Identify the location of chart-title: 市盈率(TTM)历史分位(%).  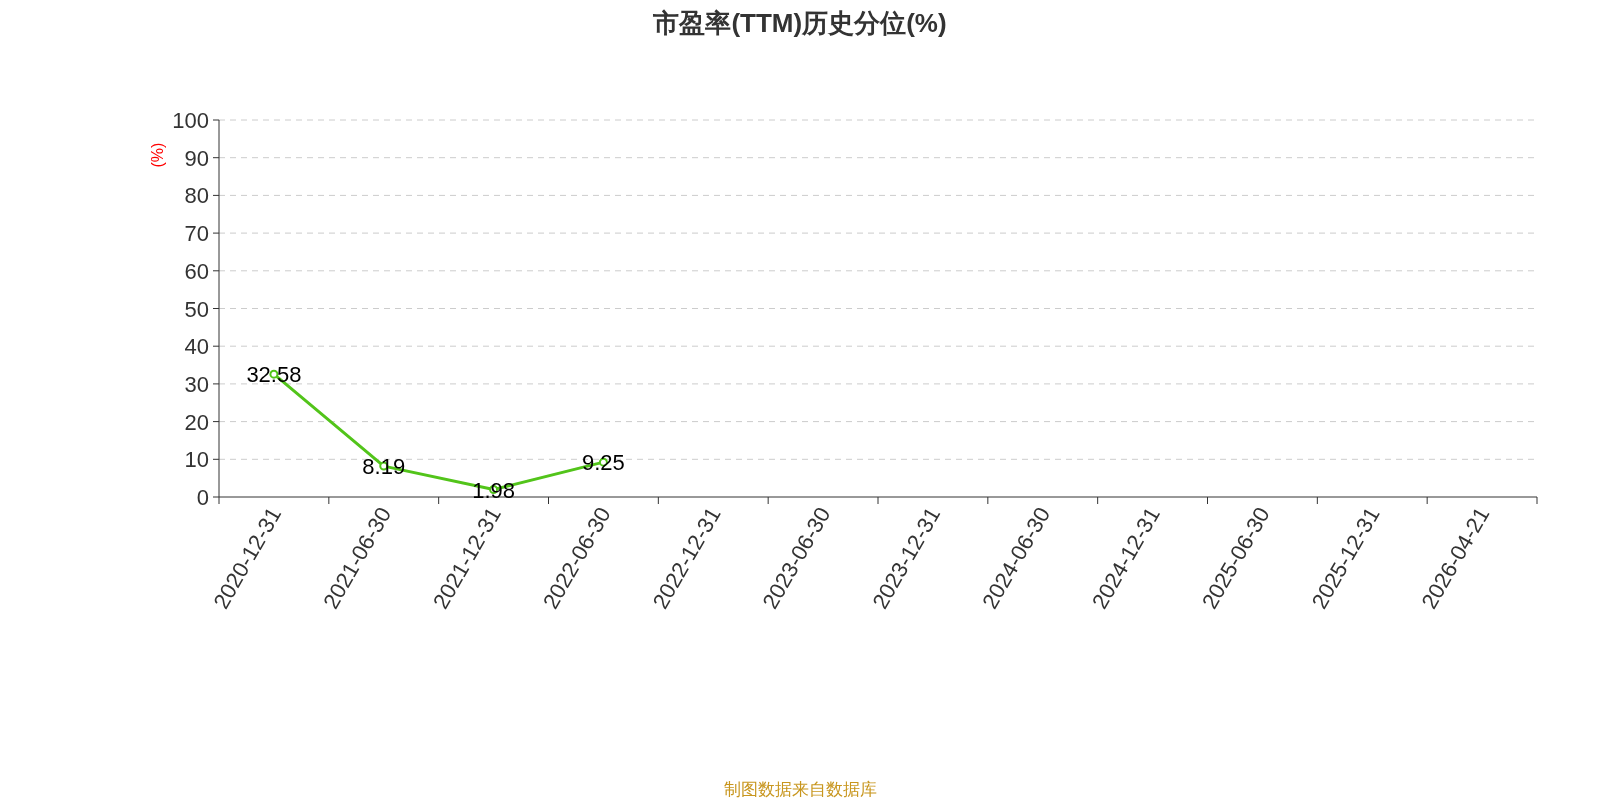
(799, 23).